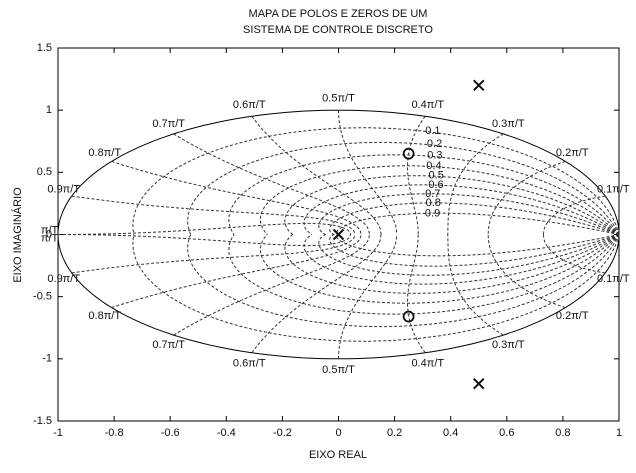  I want to click on damping-label: 0.4, so click(433, 166).